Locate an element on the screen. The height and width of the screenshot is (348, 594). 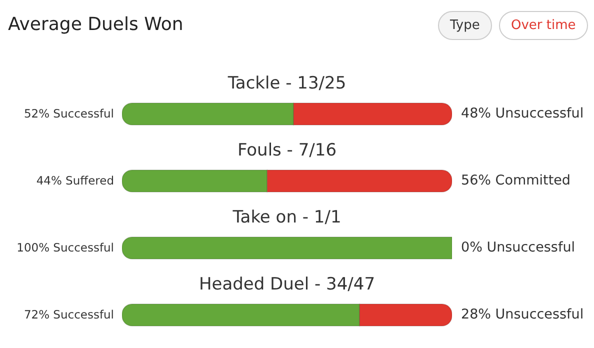
data-label: 100% Successful is located at coordinates (65, 247).